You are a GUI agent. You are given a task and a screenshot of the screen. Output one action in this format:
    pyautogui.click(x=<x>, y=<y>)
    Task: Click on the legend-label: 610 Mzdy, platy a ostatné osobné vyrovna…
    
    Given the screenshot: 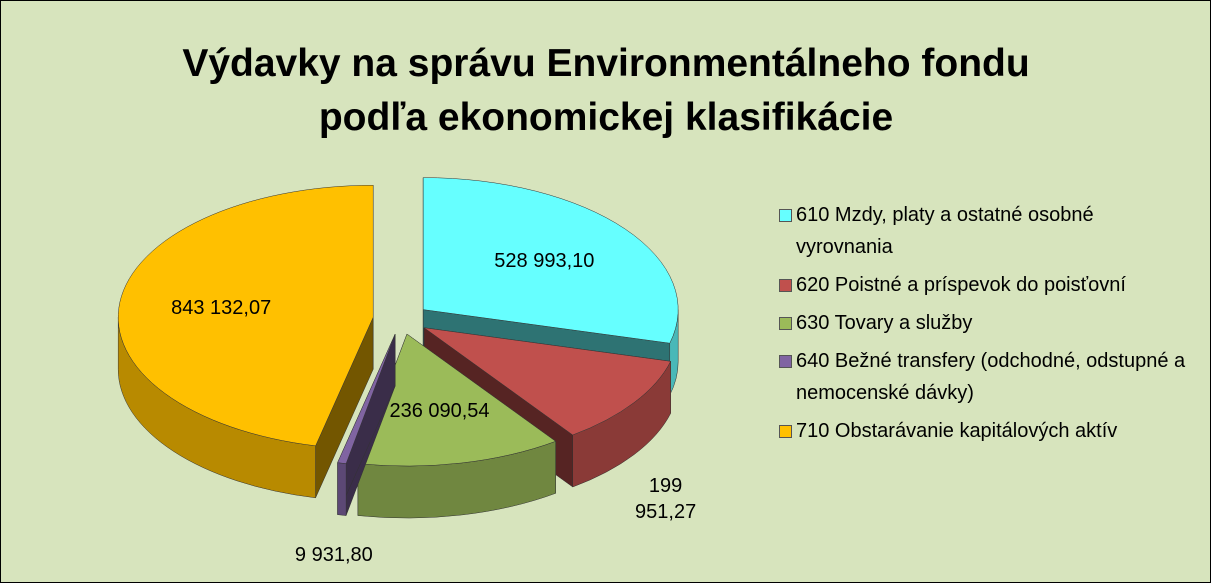 What is the action you would take?
    pyautogui.click(x=945, y=231)
    